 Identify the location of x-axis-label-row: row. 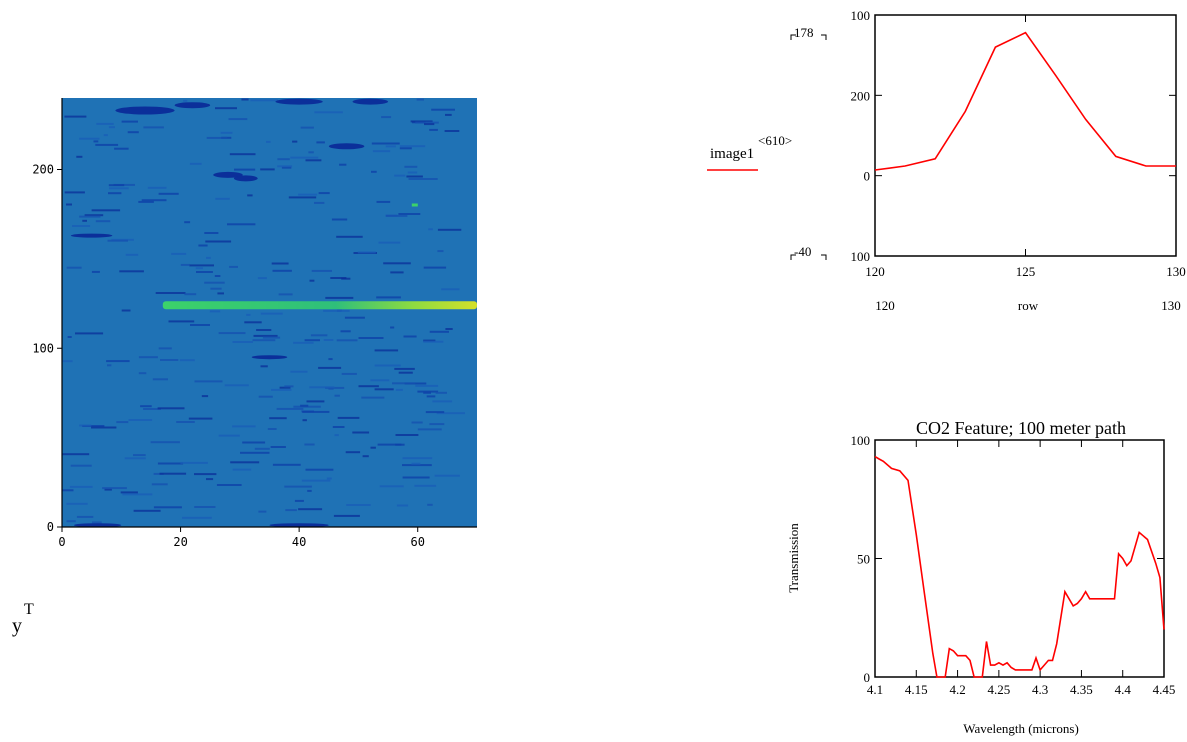
(1028, 305).